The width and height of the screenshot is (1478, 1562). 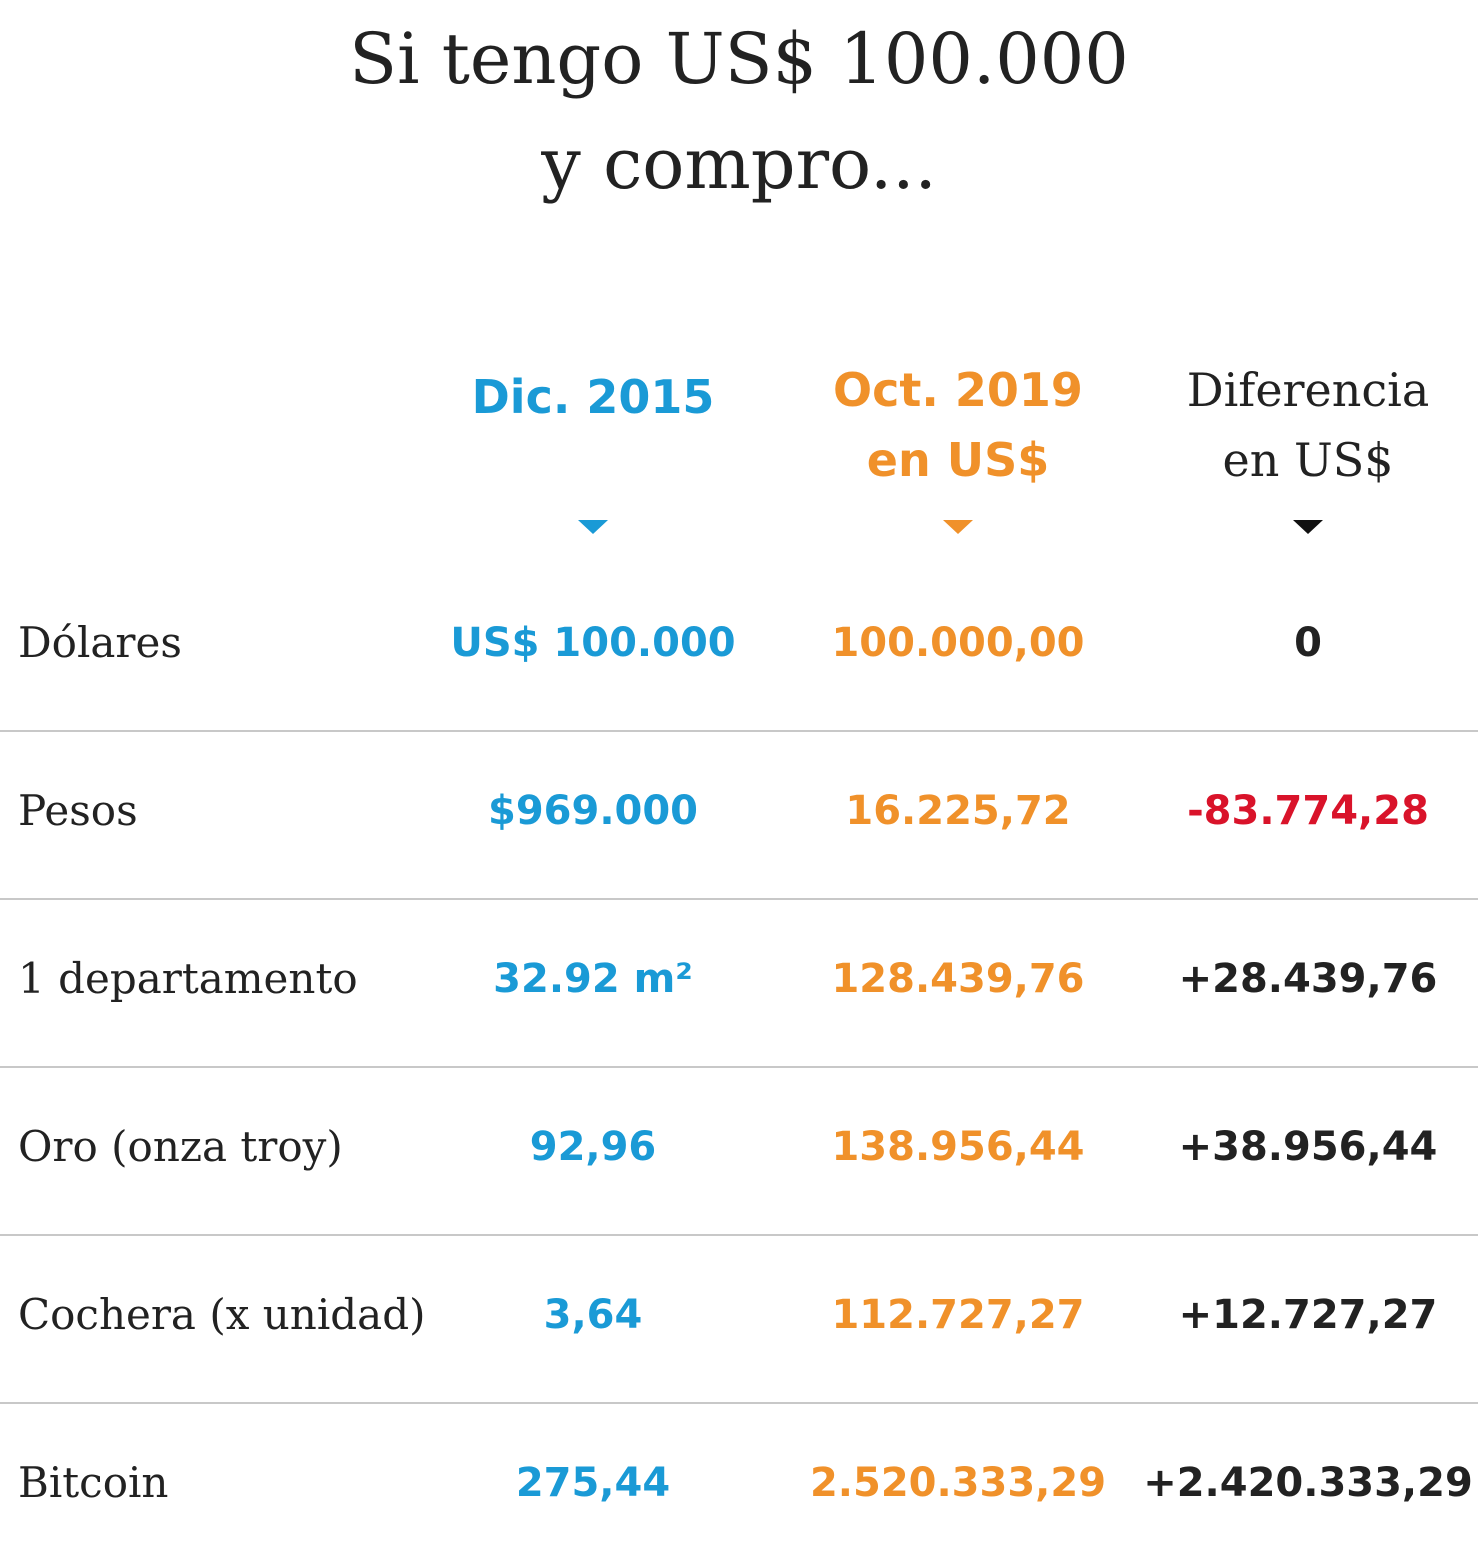 What do you see at coordinates (739, 59) in the screenshot?
I see `title-line: Si tengo US$ 100.000` at bounding box center [739, 59].